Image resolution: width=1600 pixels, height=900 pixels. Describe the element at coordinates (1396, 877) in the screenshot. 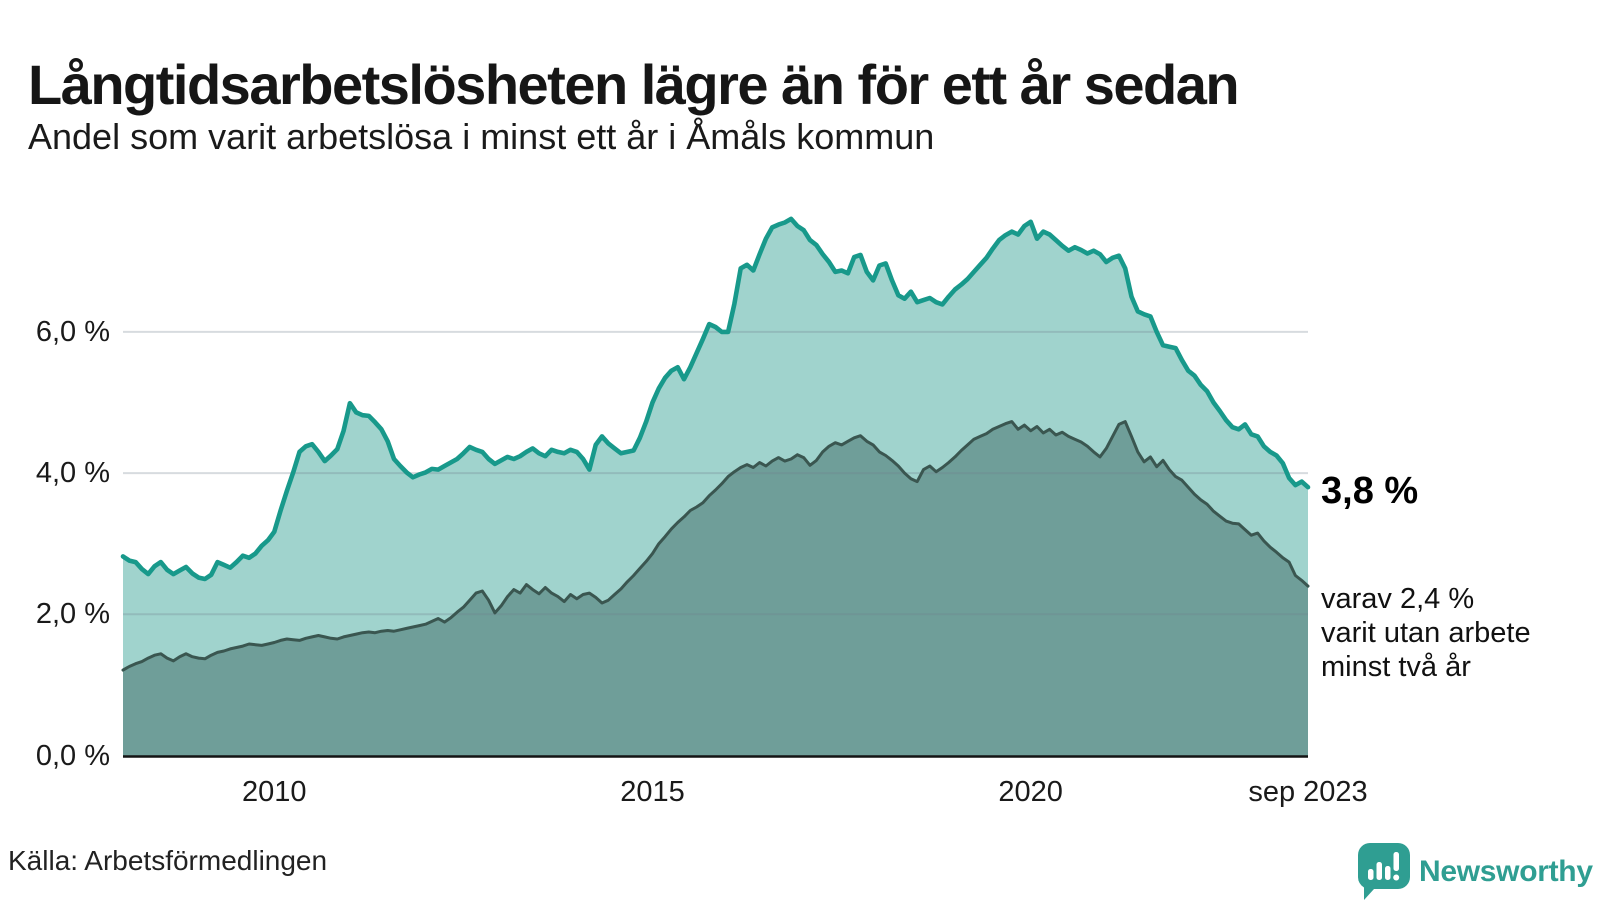

I see `exclamation-dot` at that location.